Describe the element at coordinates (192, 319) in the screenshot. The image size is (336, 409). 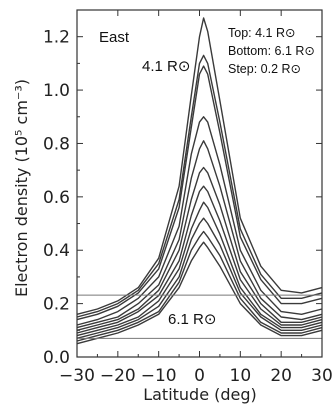
I see `bottom-curve-label: 6.1 R⊙` at that location.